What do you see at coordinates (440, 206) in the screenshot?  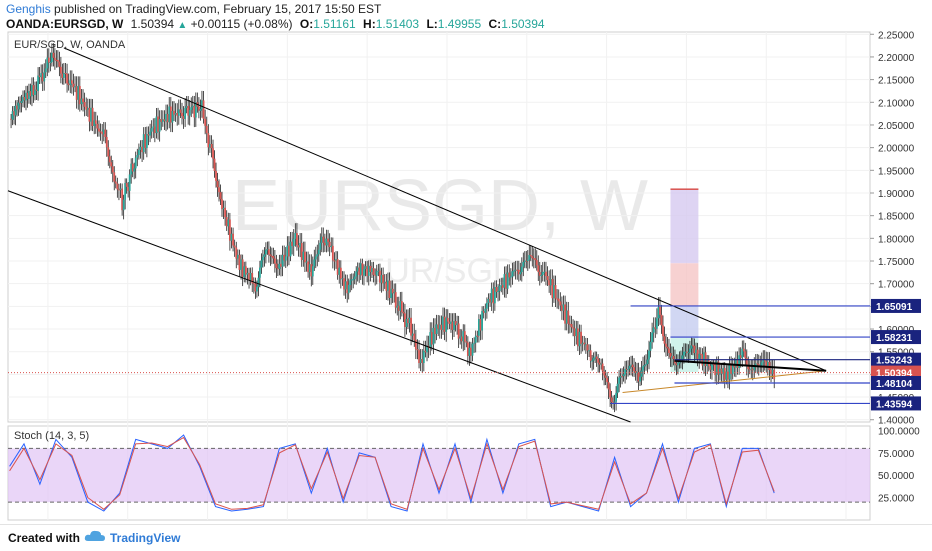 I see `watermark-title: EURSGD, W` at bounding box center [440, 206].